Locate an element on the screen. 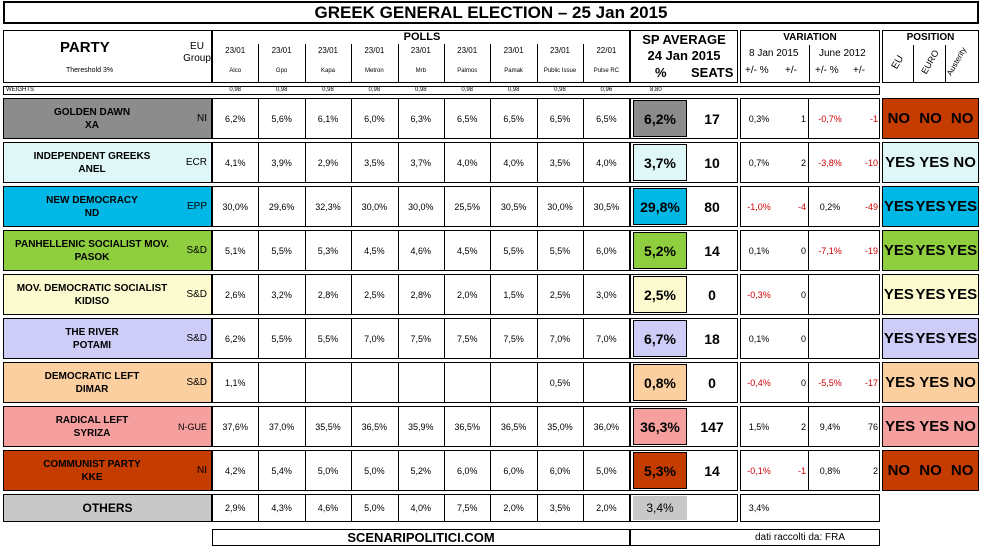  poll-value: 2,8% is located at coordinates (421, 294).